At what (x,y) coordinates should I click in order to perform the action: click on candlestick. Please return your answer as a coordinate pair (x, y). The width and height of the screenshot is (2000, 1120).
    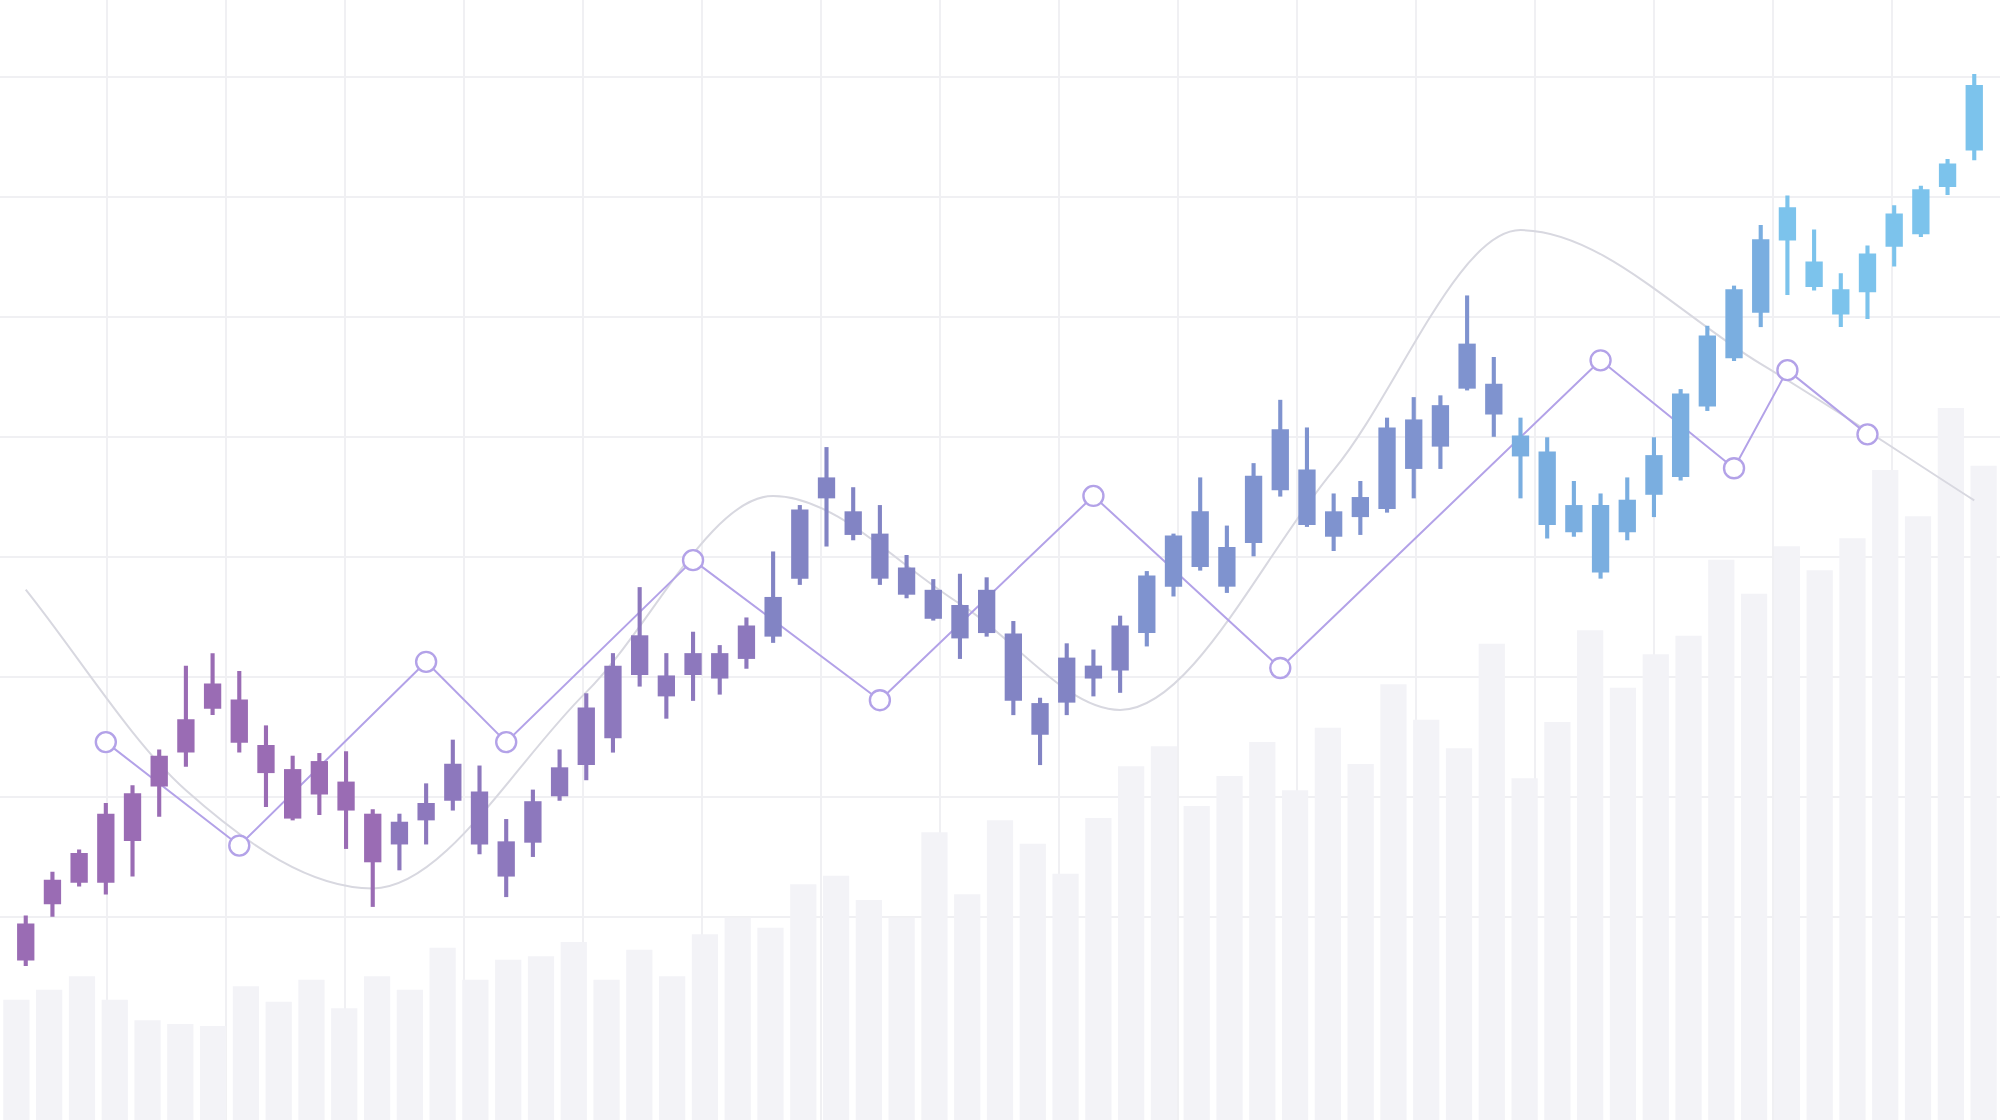
    Looking at the image, I should click on (826, 497).